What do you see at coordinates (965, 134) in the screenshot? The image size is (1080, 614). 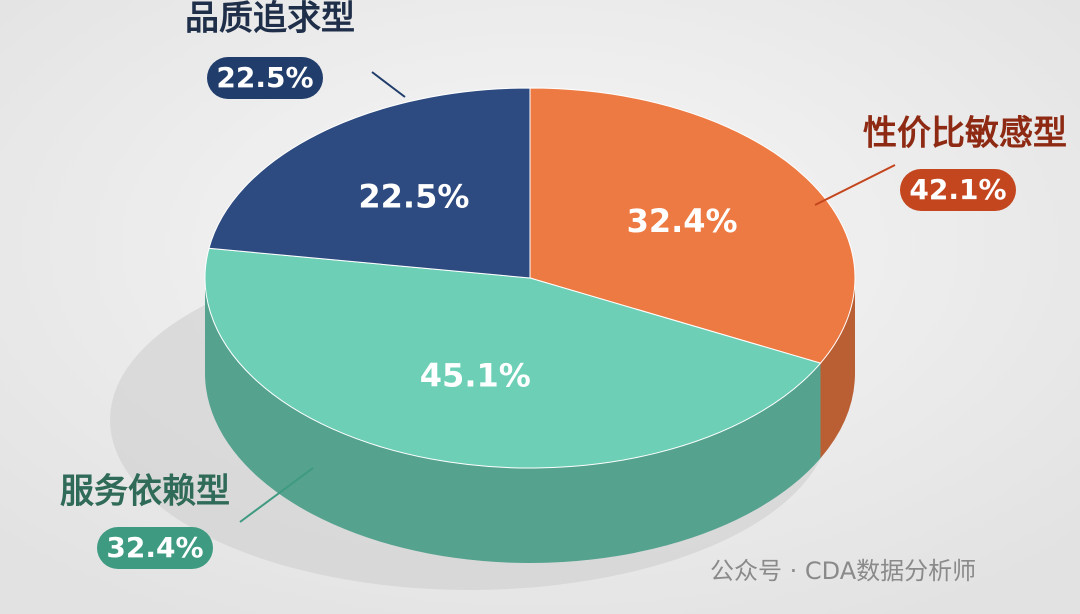 I see `callout-title: 性价比敏感型` at bounding box center [965, 134].